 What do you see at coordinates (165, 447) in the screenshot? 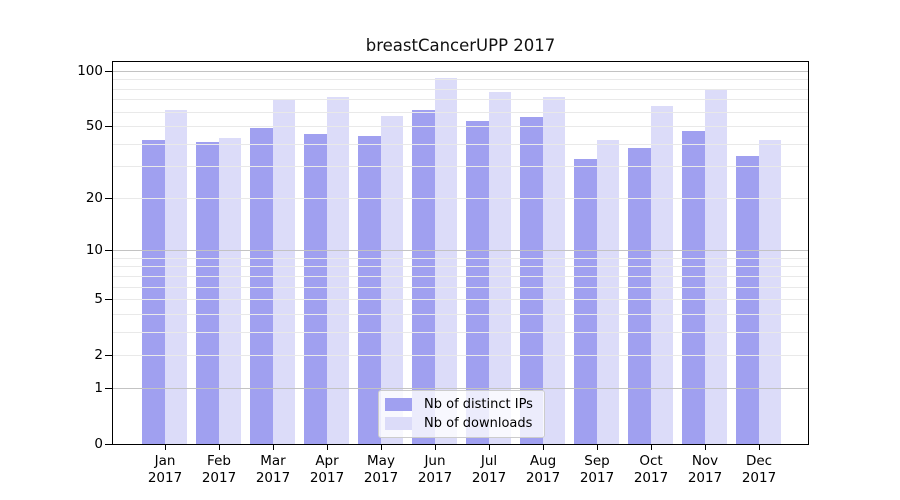
I see `x-tick-mark-jan` at bounding box center [165, 447].